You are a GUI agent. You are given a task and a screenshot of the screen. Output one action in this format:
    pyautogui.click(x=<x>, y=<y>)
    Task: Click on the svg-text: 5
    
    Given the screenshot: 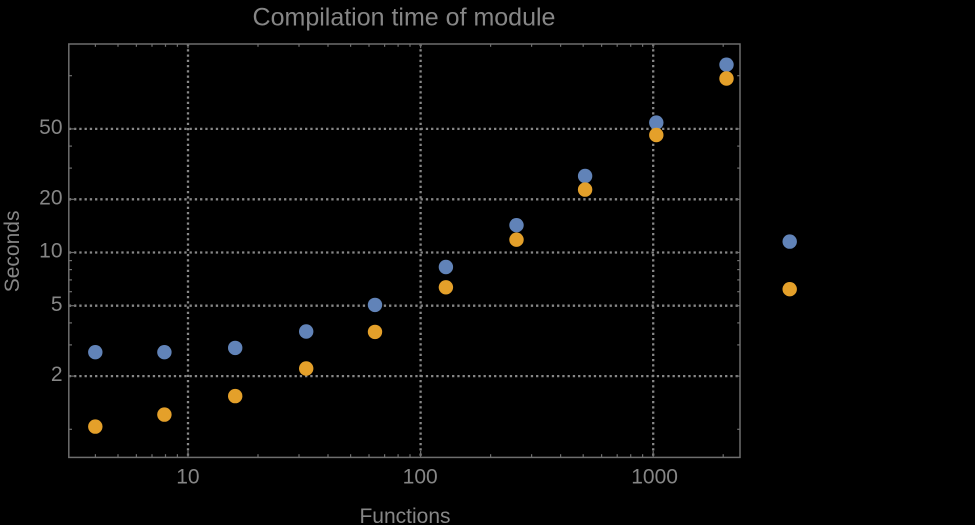 What is the action you would take?
    pyautogui.click(x=57, y=304)
    